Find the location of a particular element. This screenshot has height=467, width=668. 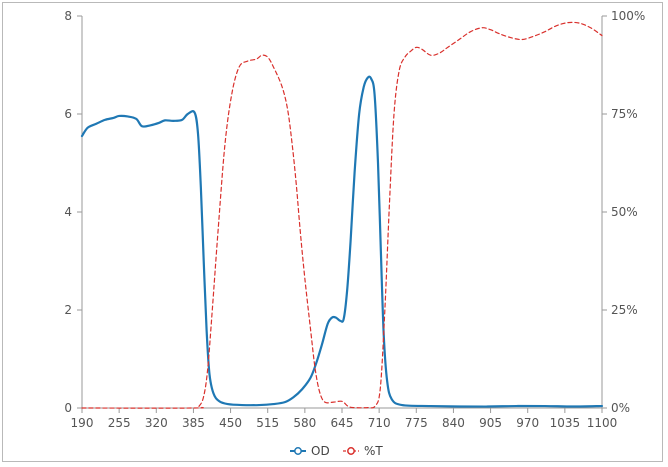

x-tick-label: 190 is located at coordinates (82, 423).